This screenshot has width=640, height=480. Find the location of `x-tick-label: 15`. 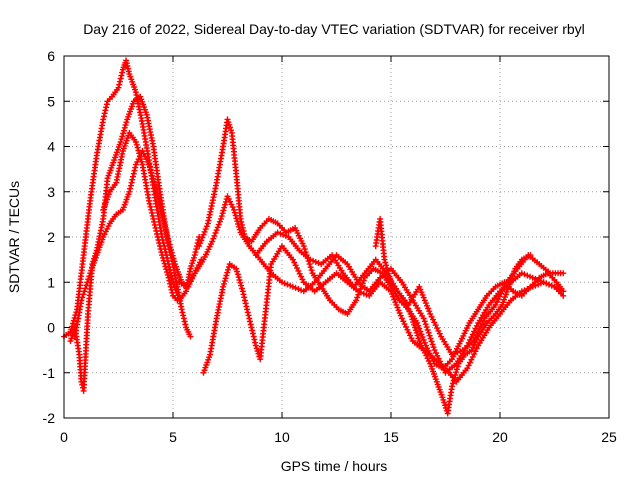

x-tick-label: 15 is located at coordinates (391, 437).